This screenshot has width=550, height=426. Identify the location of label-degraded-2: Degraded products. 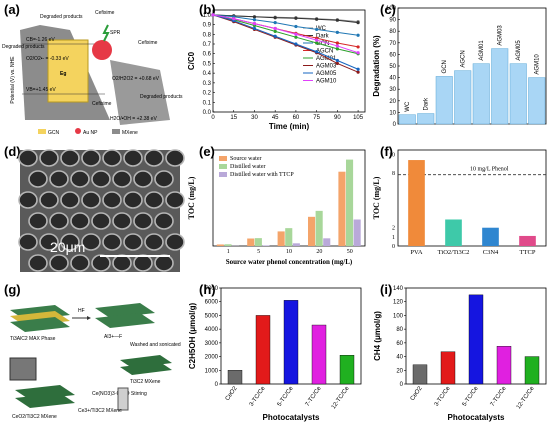
(23, 47).